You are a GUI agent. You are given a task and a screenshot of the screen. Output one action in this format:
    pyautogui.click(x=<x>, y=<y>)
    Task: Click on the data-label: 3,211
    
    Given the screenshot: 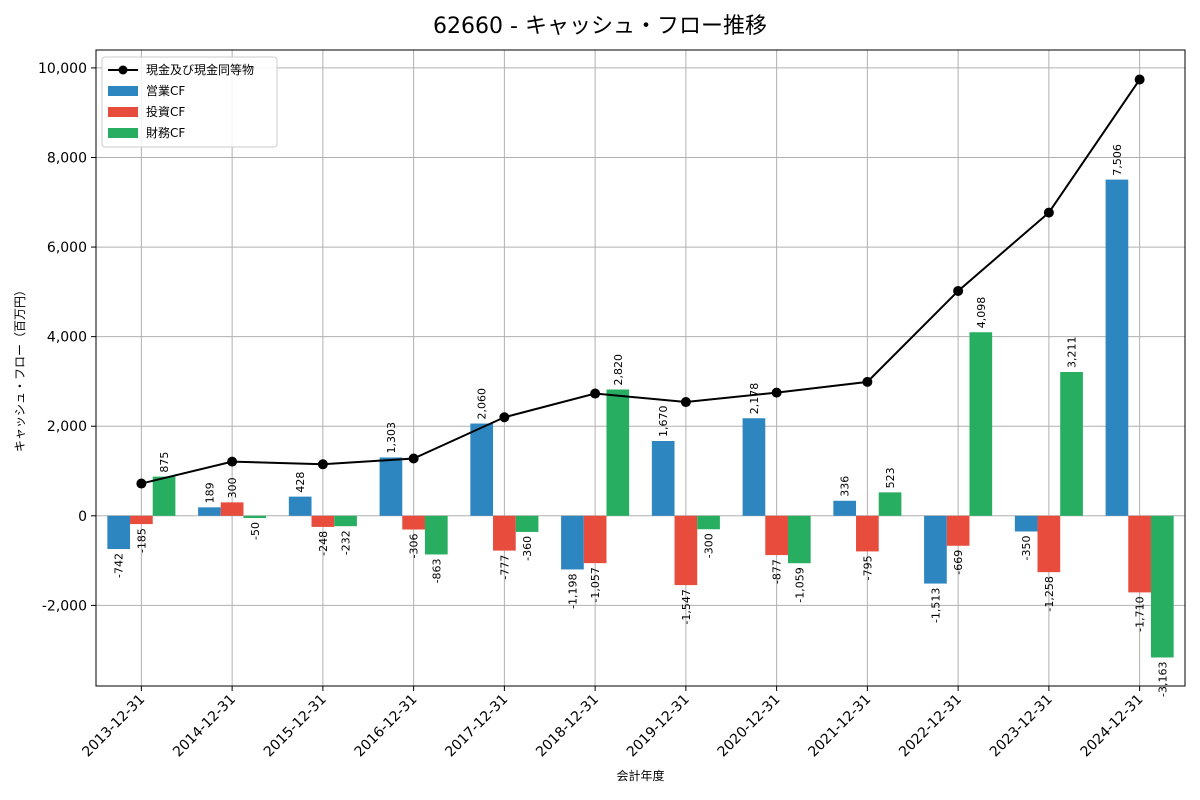 What is the action you would take?
    pyautogui.click(x=1072, y=352)
    